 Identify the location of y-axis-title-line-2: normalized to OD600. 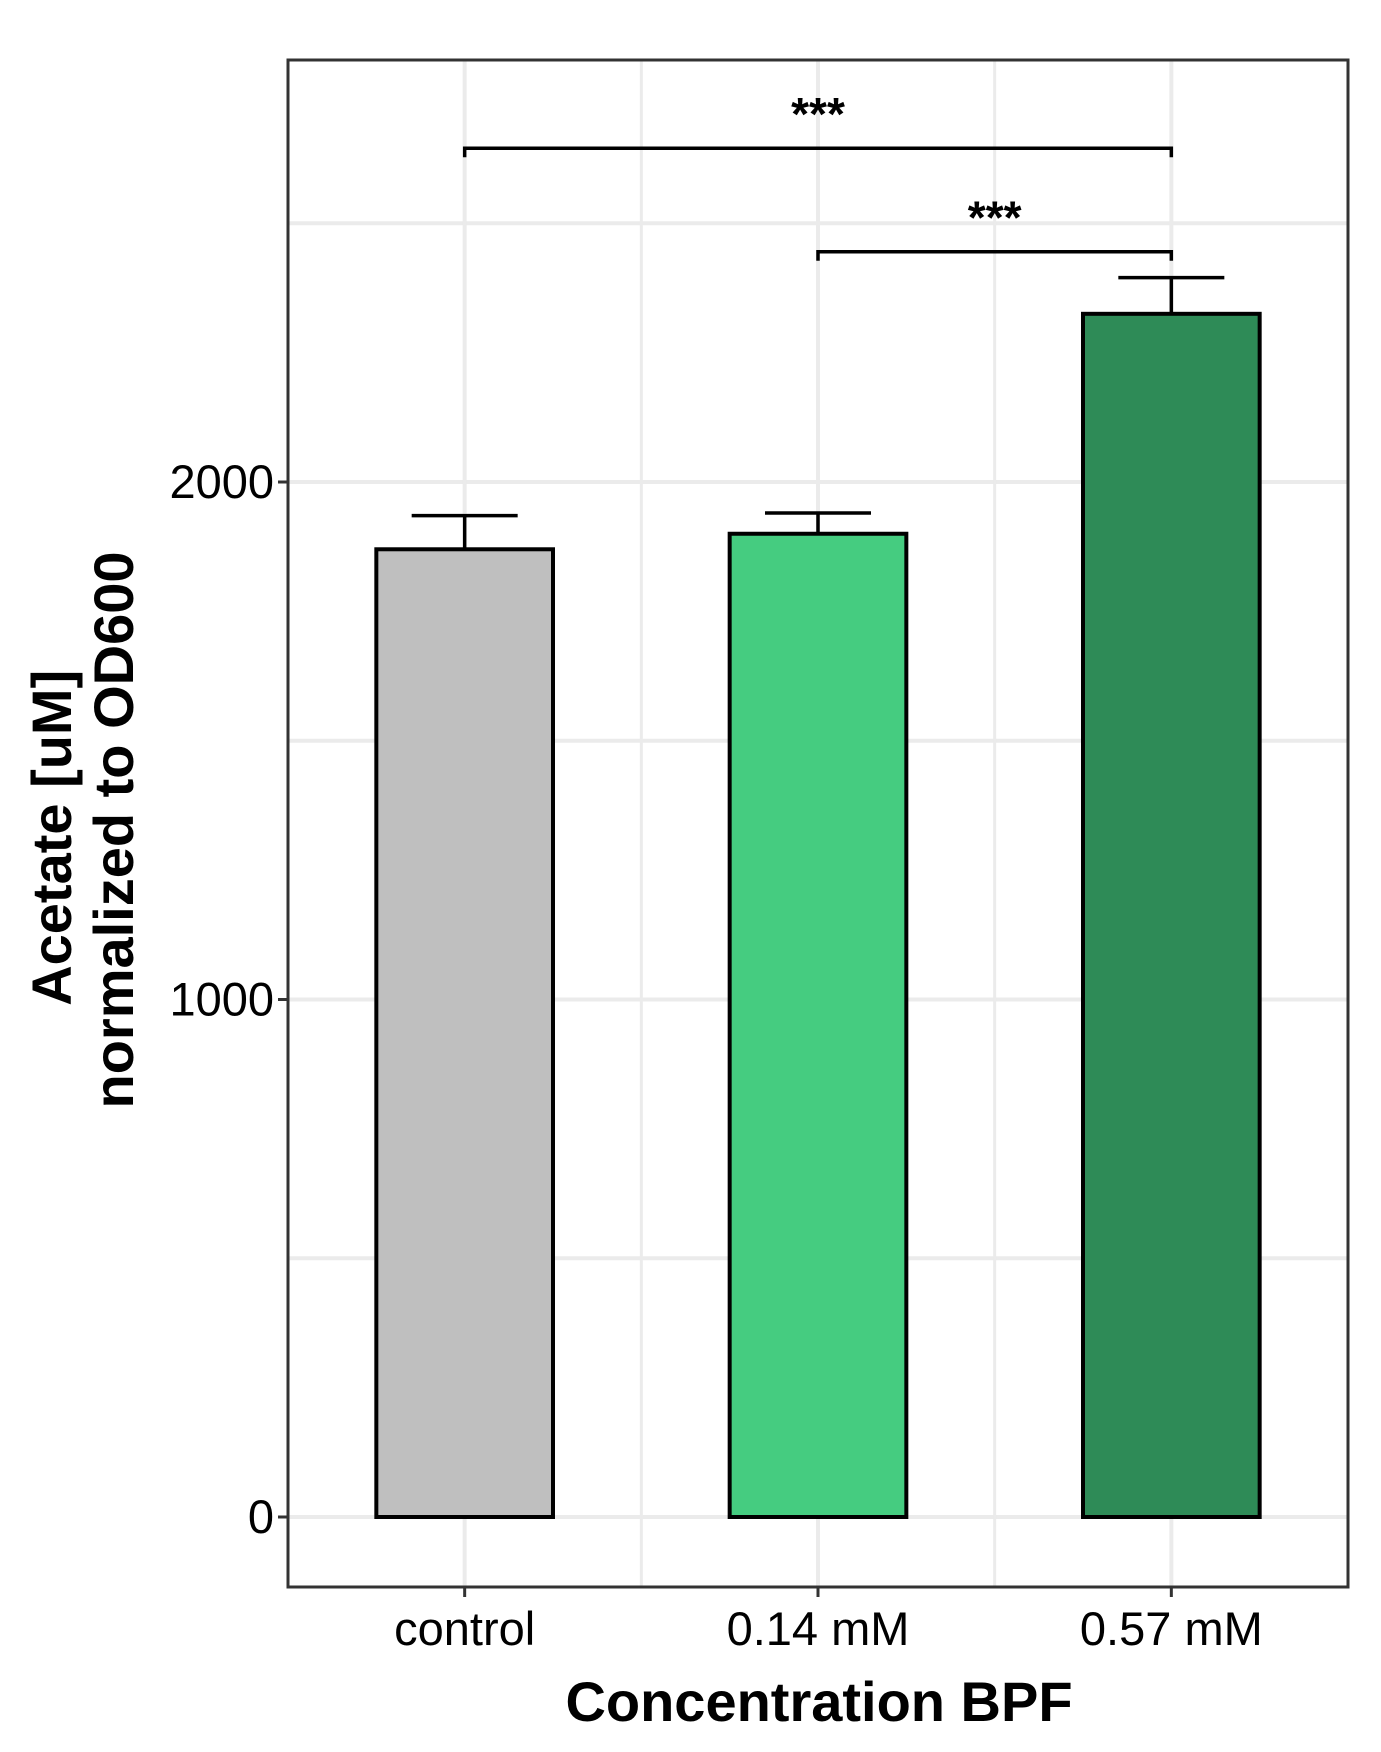
(113, 829).